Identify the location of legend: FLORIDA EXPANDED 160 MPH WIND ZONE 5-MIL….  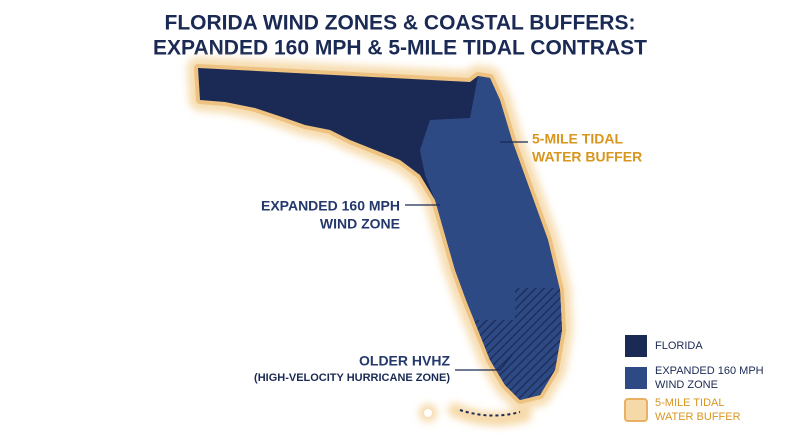
(694, 379).